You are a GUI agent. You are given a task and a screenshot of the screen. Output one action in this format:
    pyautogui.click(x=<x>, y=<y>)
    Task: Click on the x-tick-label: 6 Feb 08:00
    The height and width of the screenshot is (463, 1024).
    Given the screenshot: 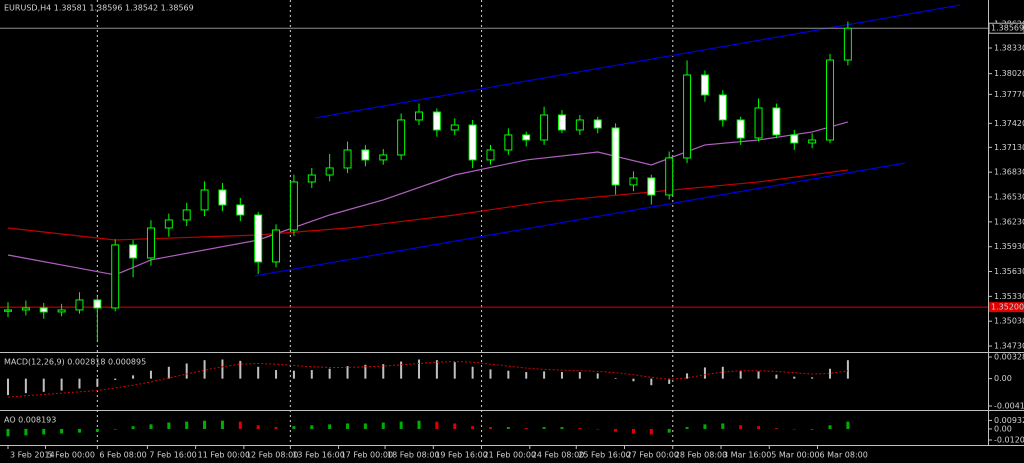 What is the action you would take?
    pyautogui.click(x=122, y=455)
    